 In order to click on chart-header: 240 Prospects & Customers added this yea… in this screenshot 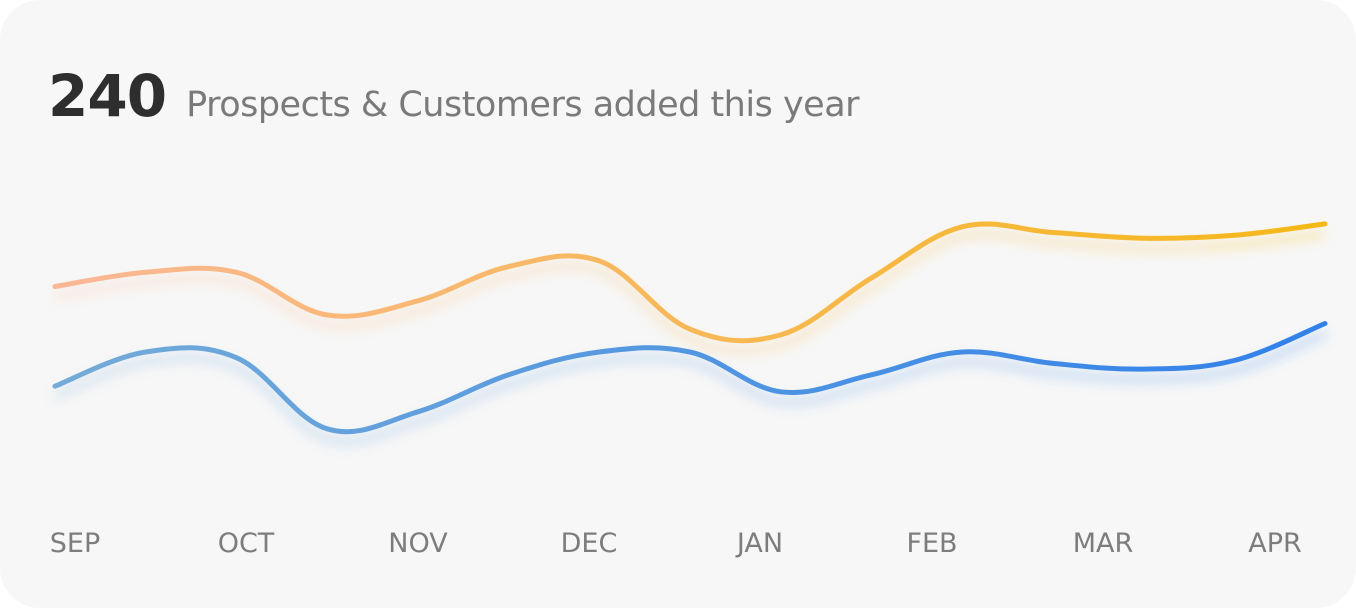, I will do `click(454, 96)`.